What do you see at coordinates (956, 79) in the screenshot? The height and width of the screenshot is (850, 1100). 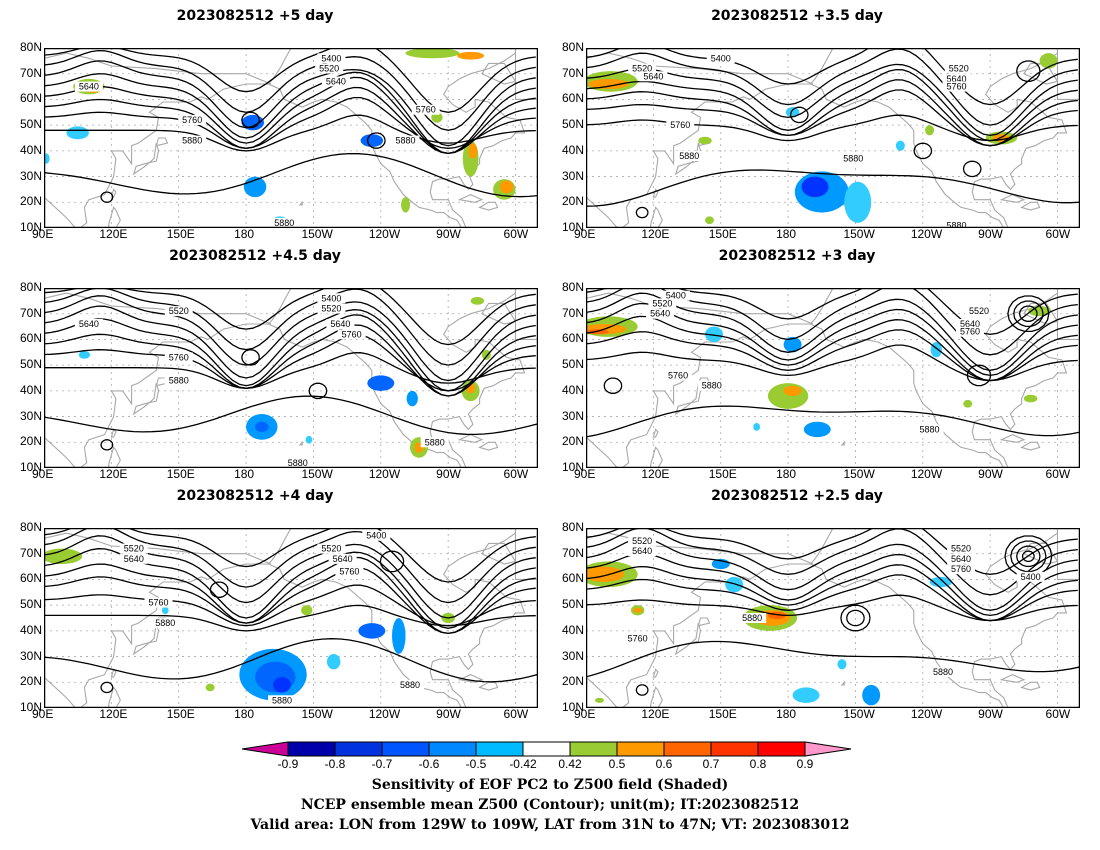 I see `contour-label: 5640` at bounding box center [956, 79].